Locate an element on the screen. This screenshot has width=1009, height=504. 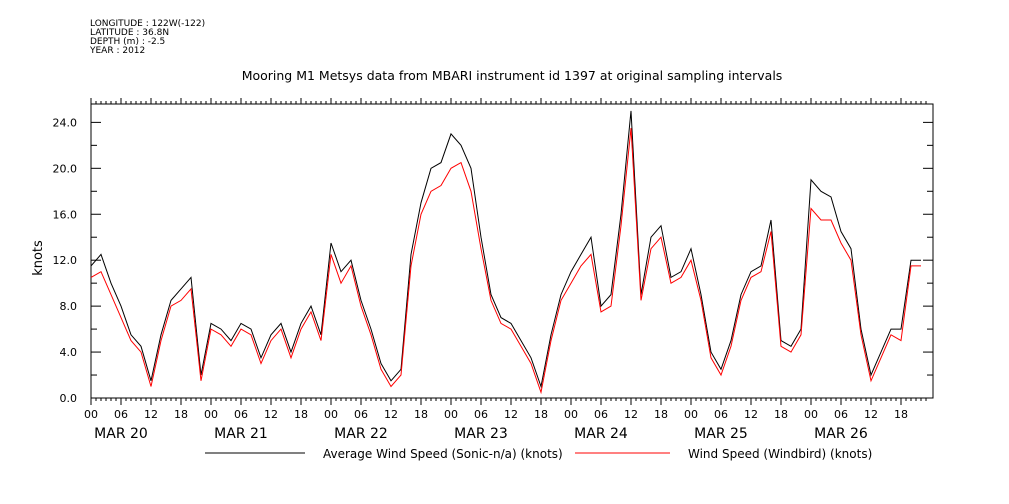
x-day-label: MAR 26 is located at coordinates (841, 434).